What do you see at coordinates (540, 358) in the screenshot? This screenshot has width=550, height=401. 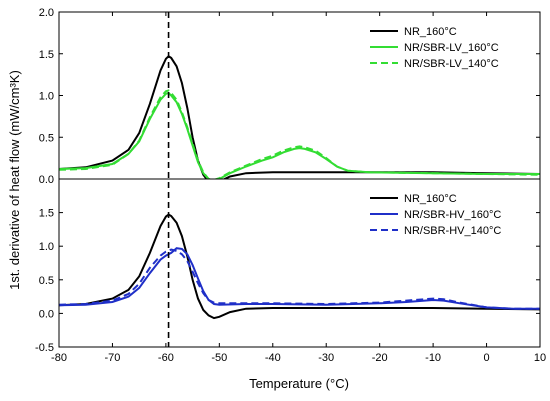 I see `x-tick-label-9: 10` at bounding box center [540, 358].